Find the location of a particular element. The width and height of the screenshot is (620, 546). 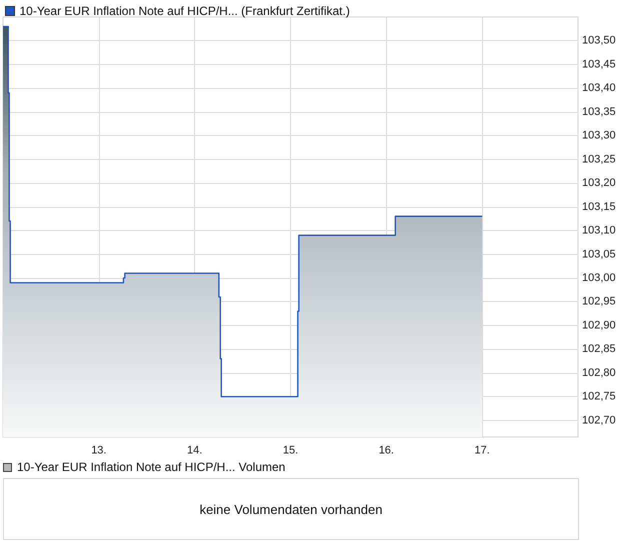

y-tick-label: 103,05 is located at coordinates (599, 254).